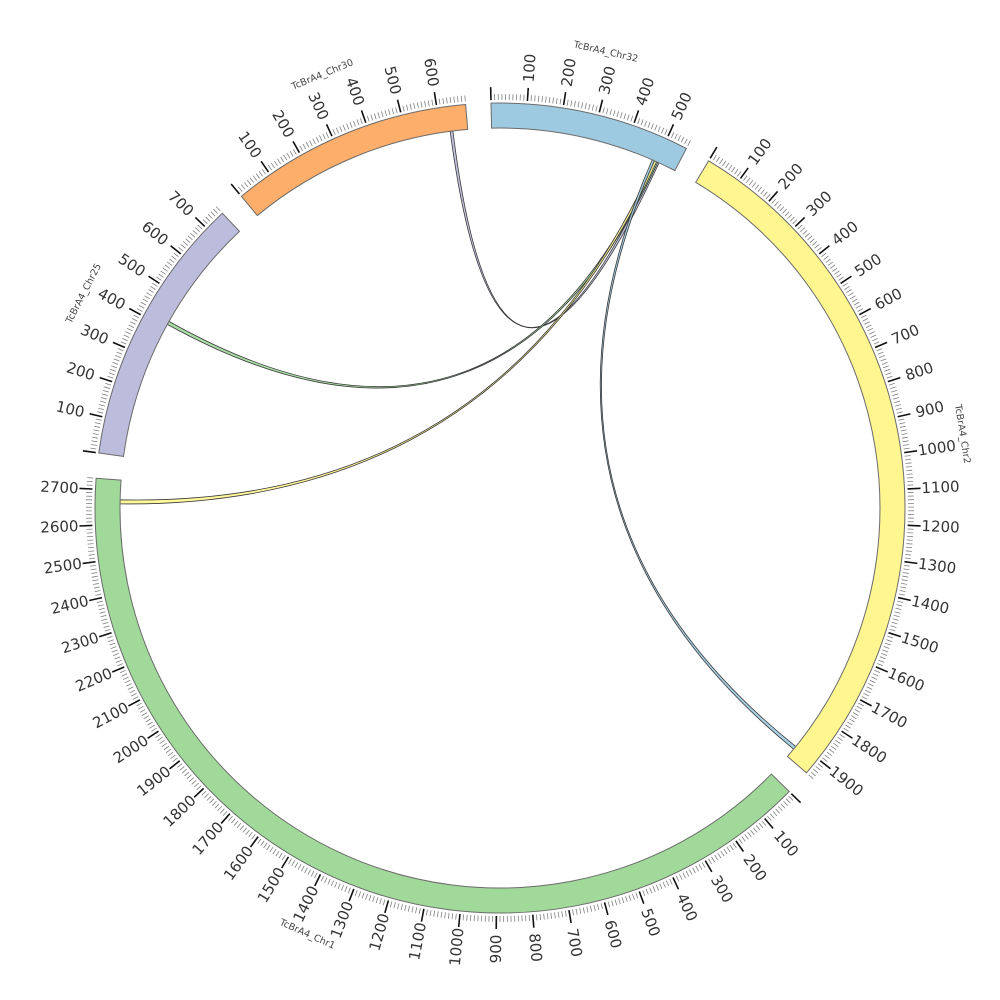 The image size is (1000, 1000). I want to click on tick-label: 1200, so click(940, 527).